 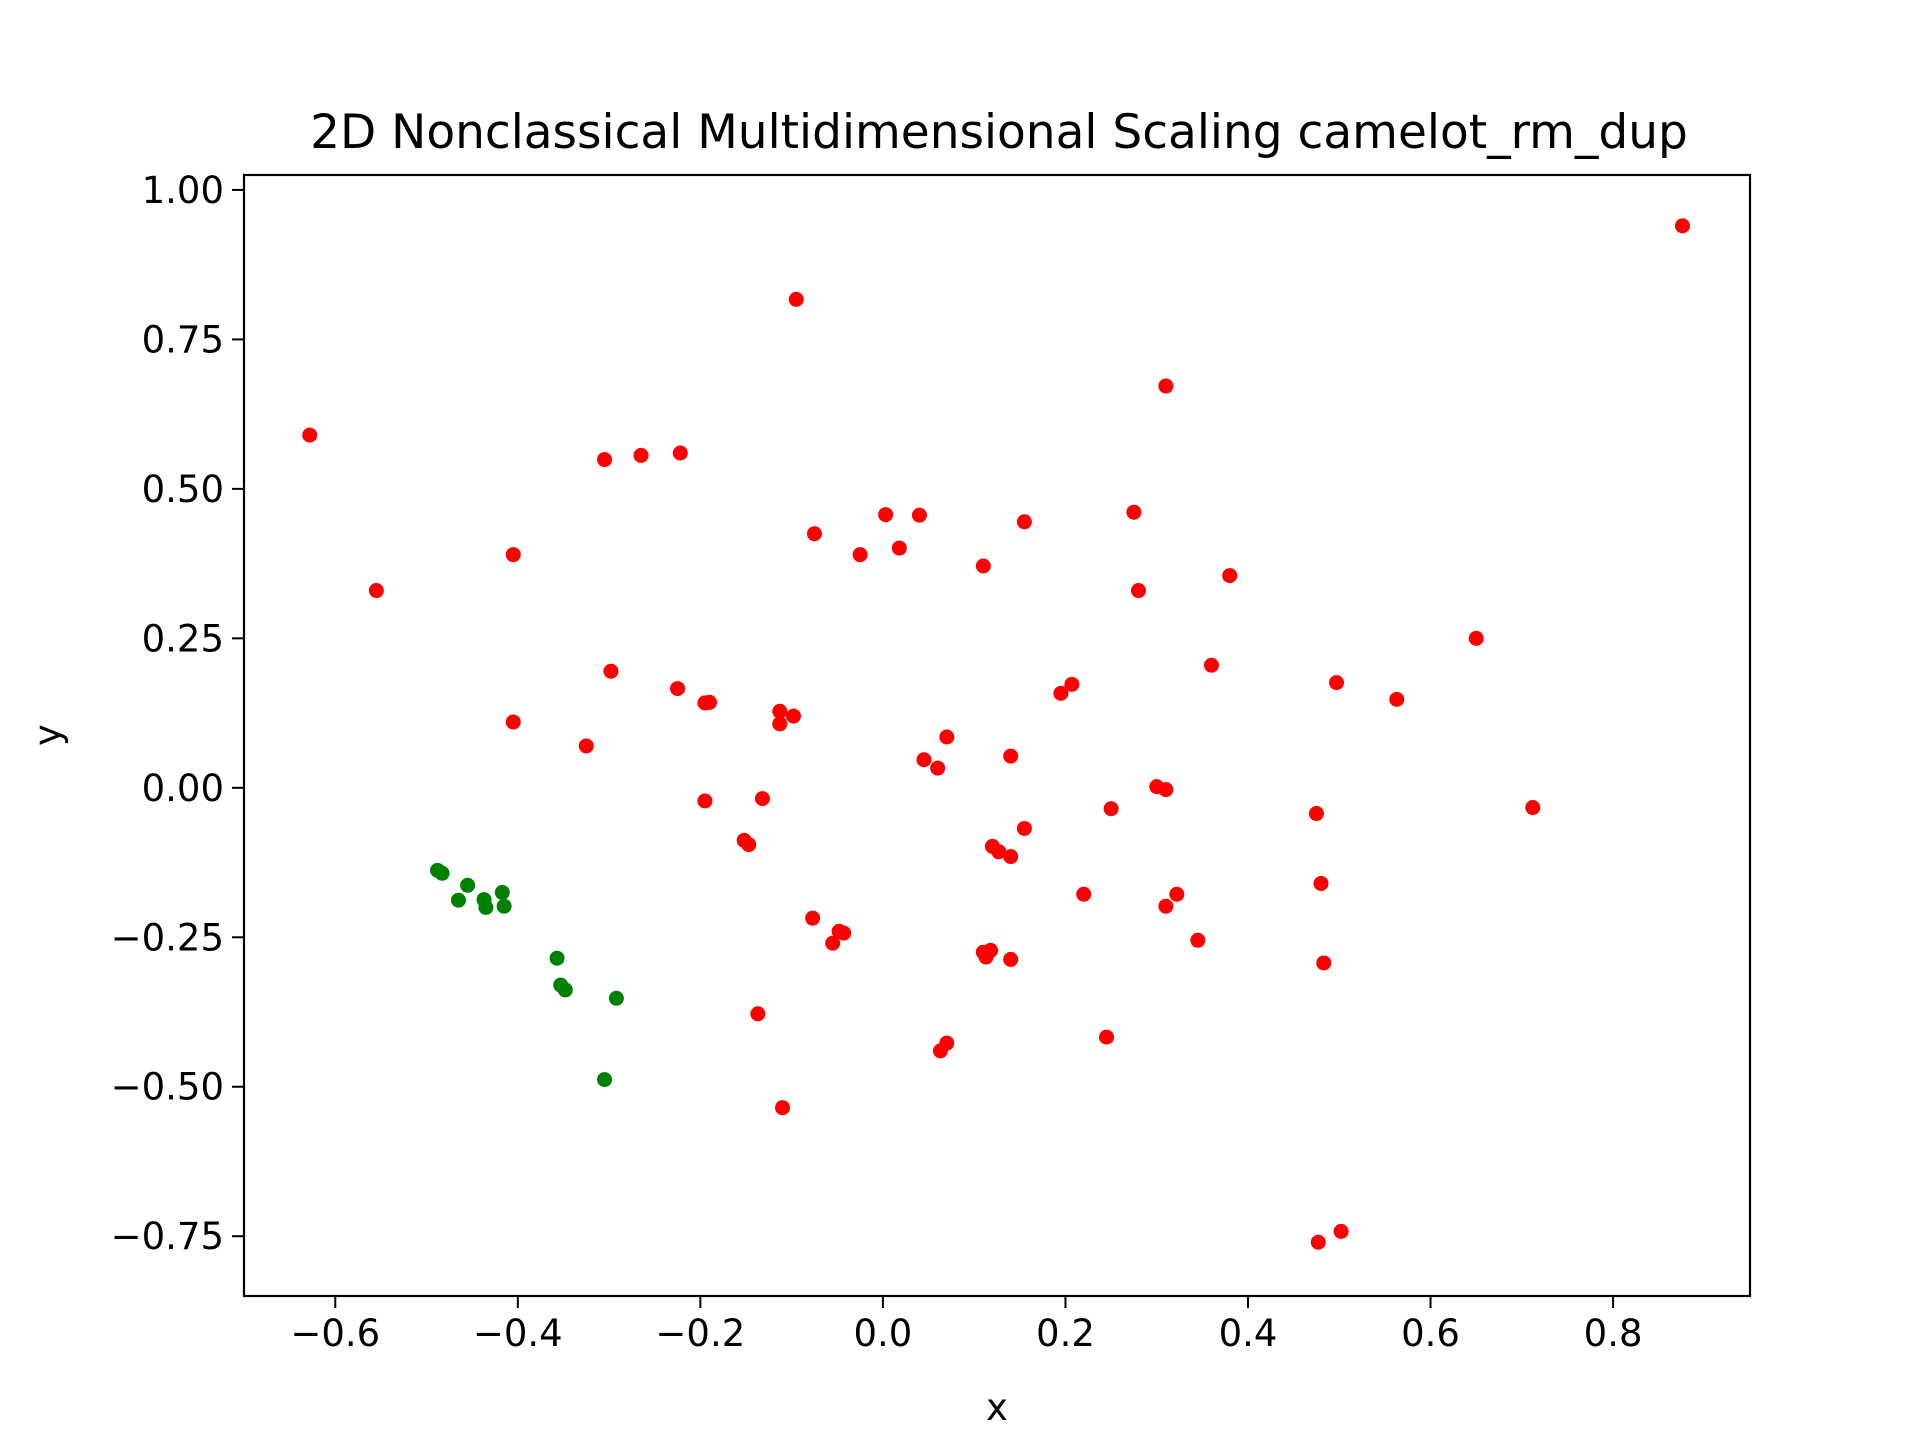 I want to click on y-tick-label: 0.25, so click(x=183, y=638).